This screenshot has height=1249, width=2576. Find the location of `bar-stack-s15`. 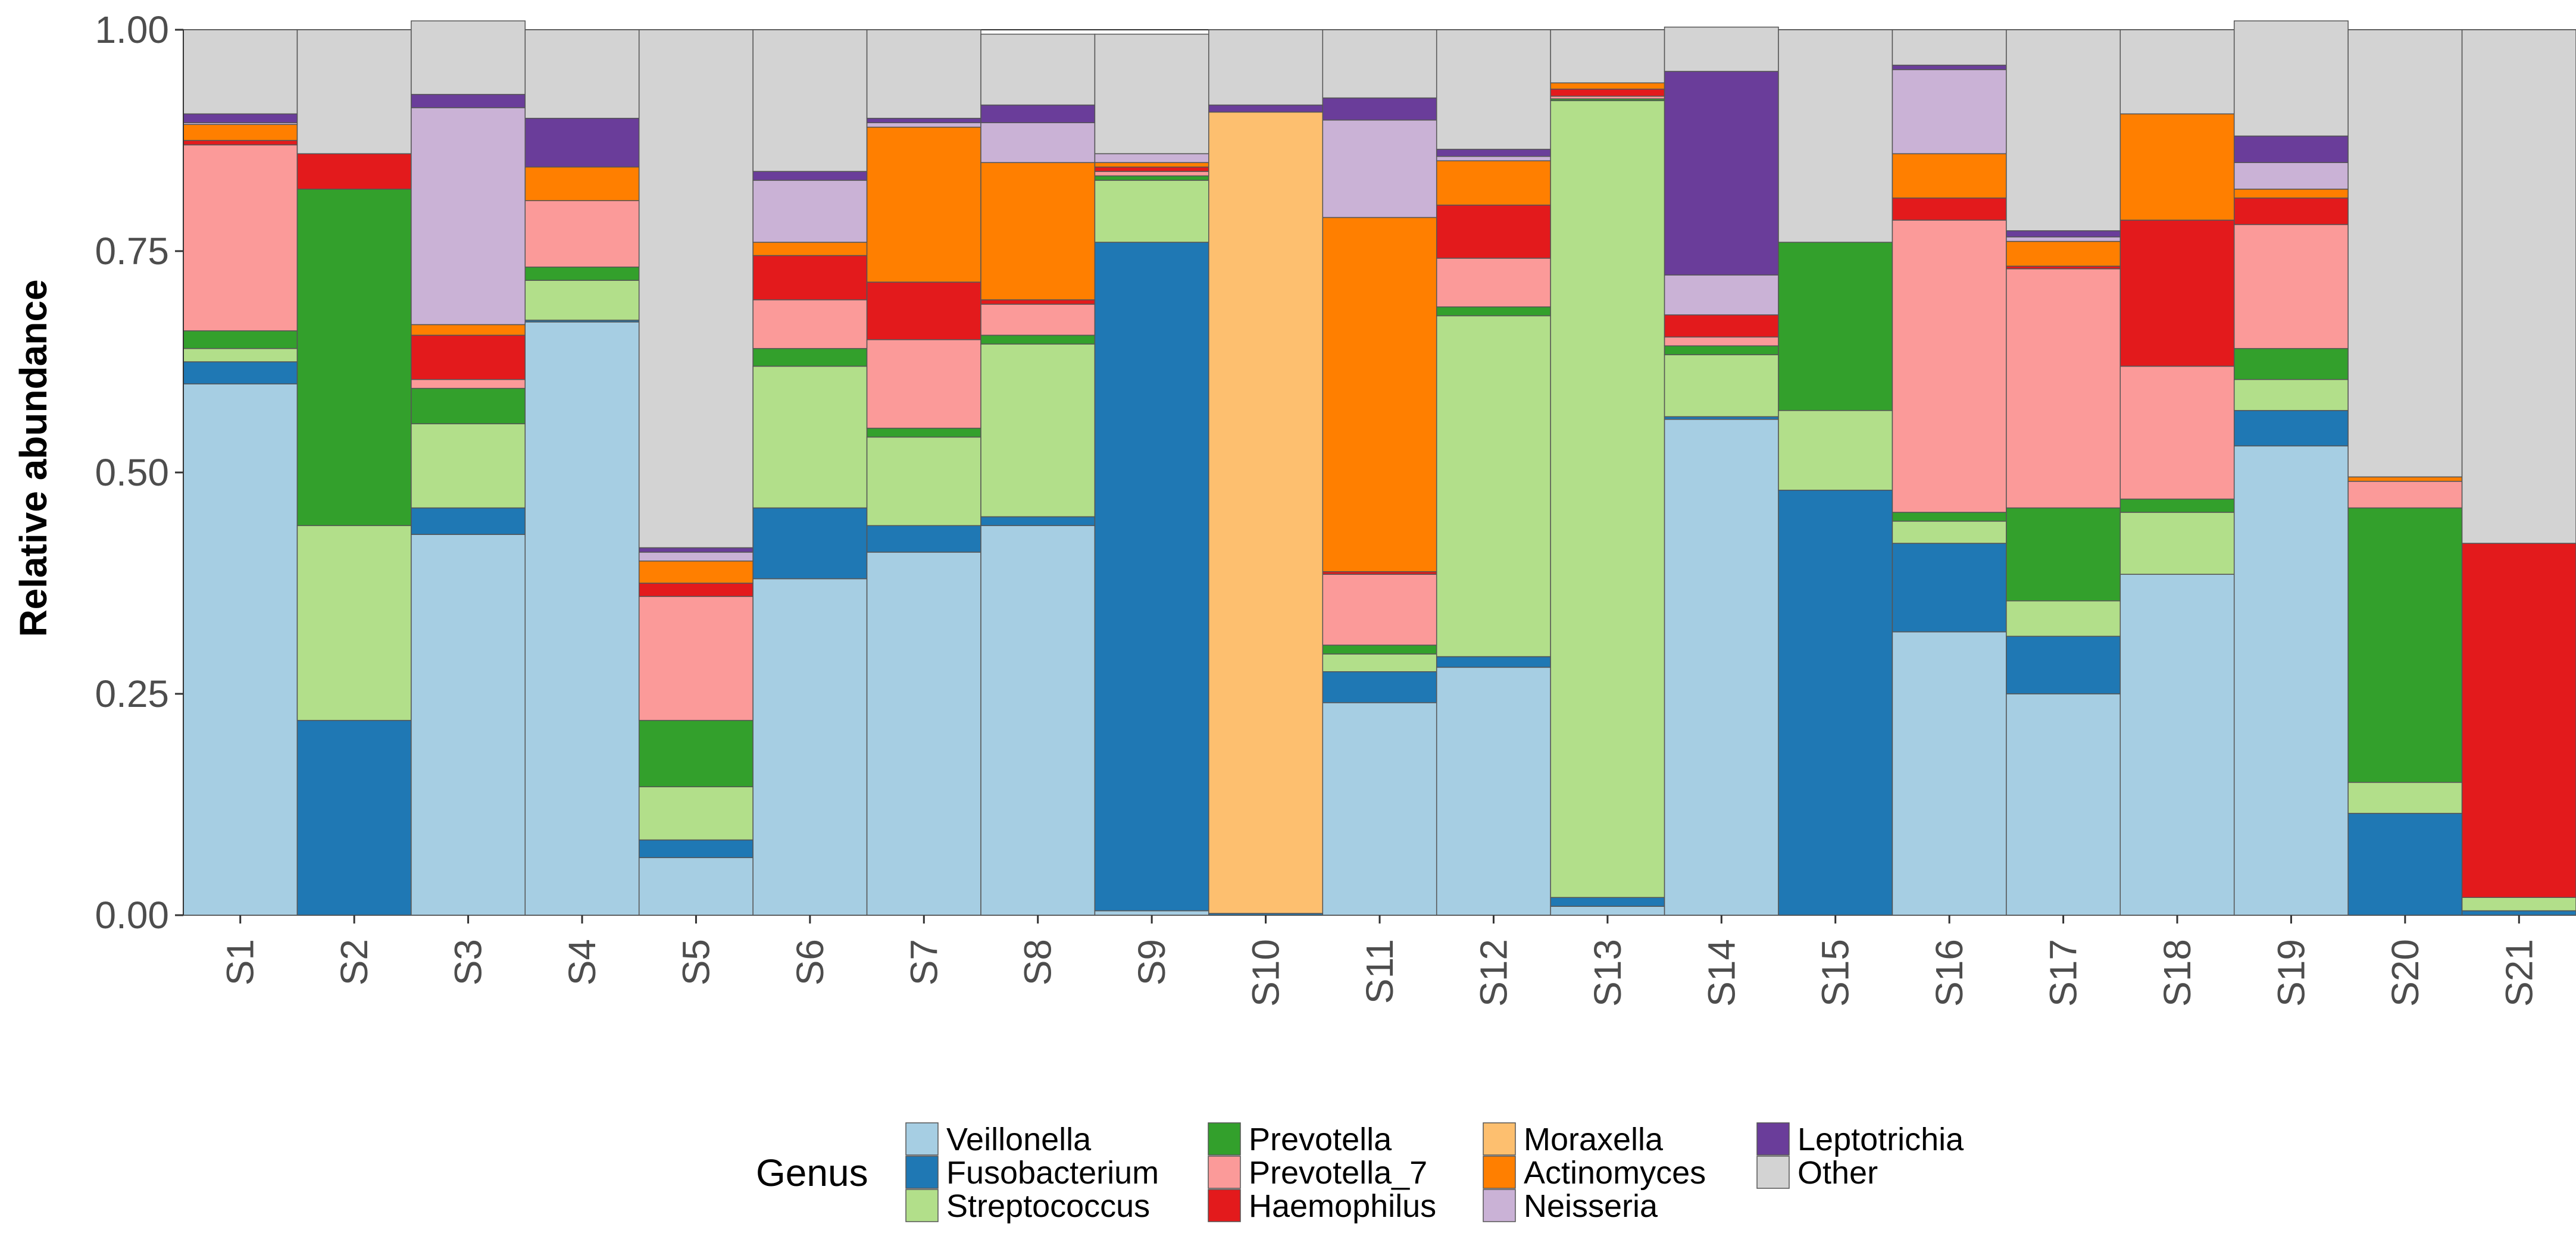

bar-stack-s15 is located at coordinates (1835, 472).